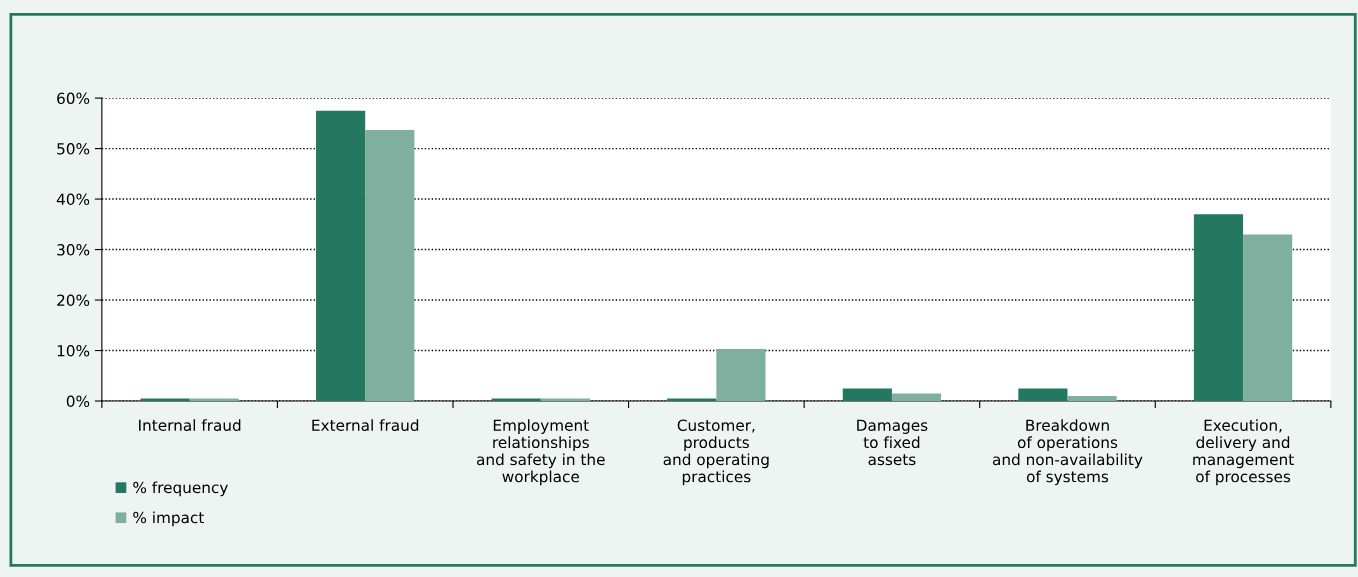  What do you see at coordinates (716, 452) in the screenshot?
I see `x-tick-label: Customer, products and operating practices` at bounding box center [716, 452].